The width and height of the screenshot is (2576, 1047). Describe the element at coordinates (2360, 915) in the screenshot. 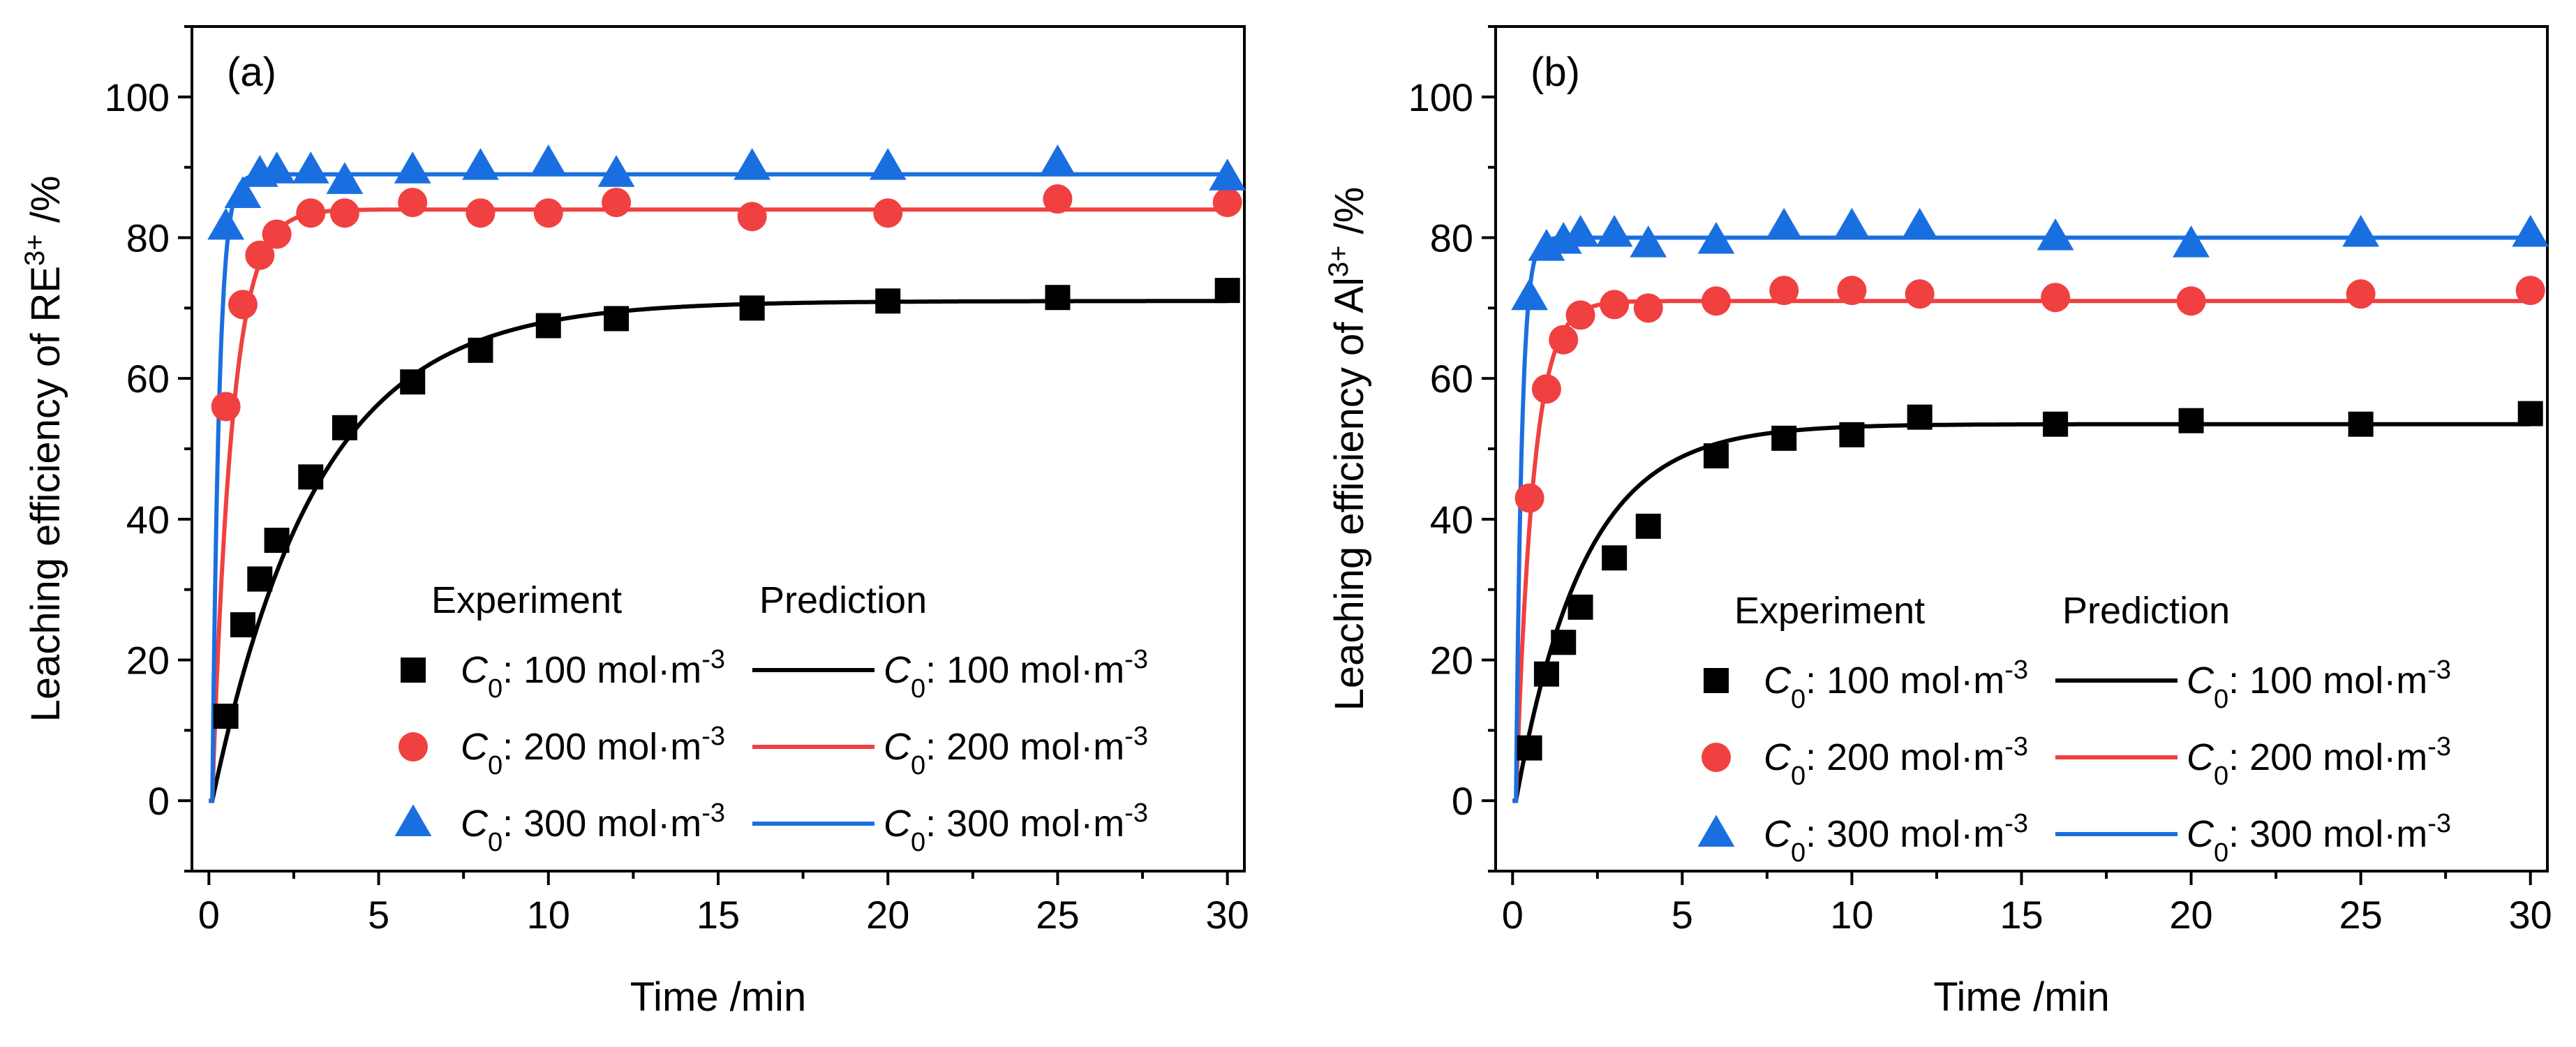

I see `x-tick-label: 25` at that location.